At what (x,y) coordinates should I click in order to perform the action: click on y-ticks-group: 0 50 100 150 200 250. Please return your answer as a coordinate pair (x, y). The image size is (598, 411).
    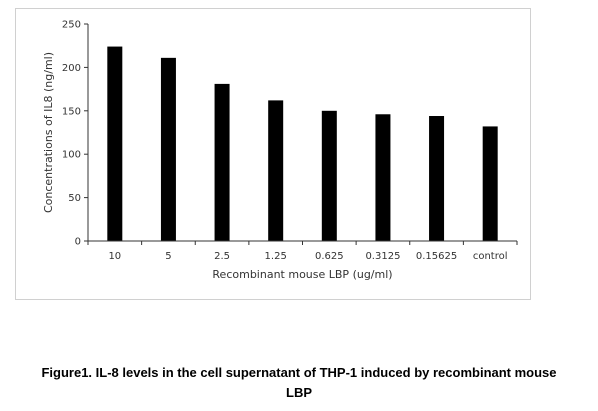
    Looking at the image, I should click on (75, 134).